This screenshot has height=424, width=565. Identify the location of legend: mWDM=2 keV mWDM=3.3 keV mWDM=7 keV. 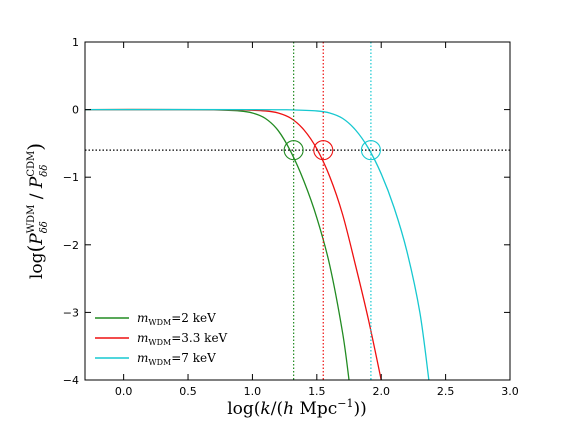
(161, 339).